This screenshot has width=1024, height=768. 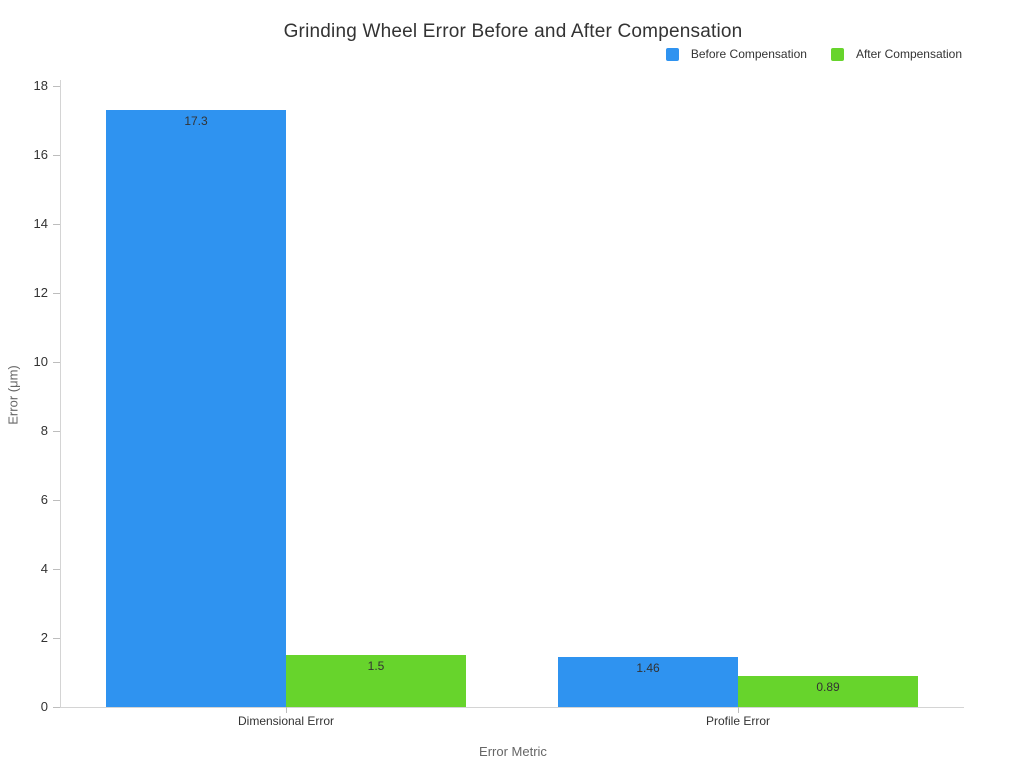 I want to click on y-axis-line, so click(x=60, y=393).